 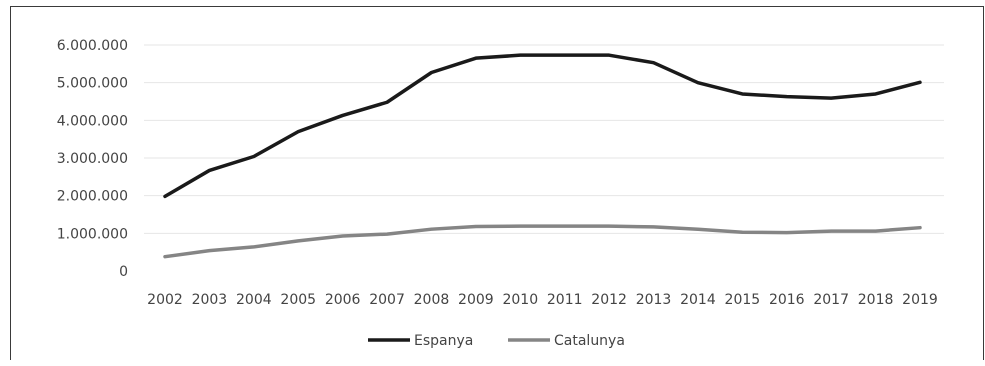 What do you see at coordinates (92, 234) in the screenshot?
I see `y-tick-label: 1.000.000` at bounding box center [92, 234].